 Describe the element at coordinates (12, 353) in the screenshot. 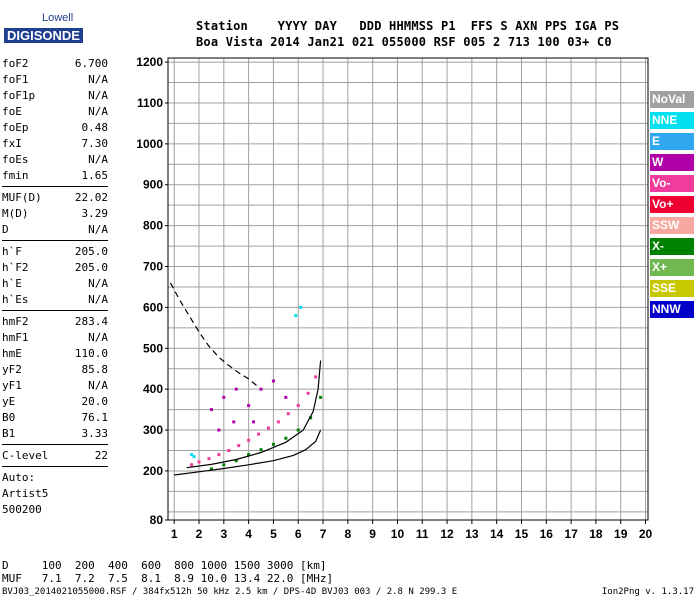

I see `param-name: hmE` at that location.